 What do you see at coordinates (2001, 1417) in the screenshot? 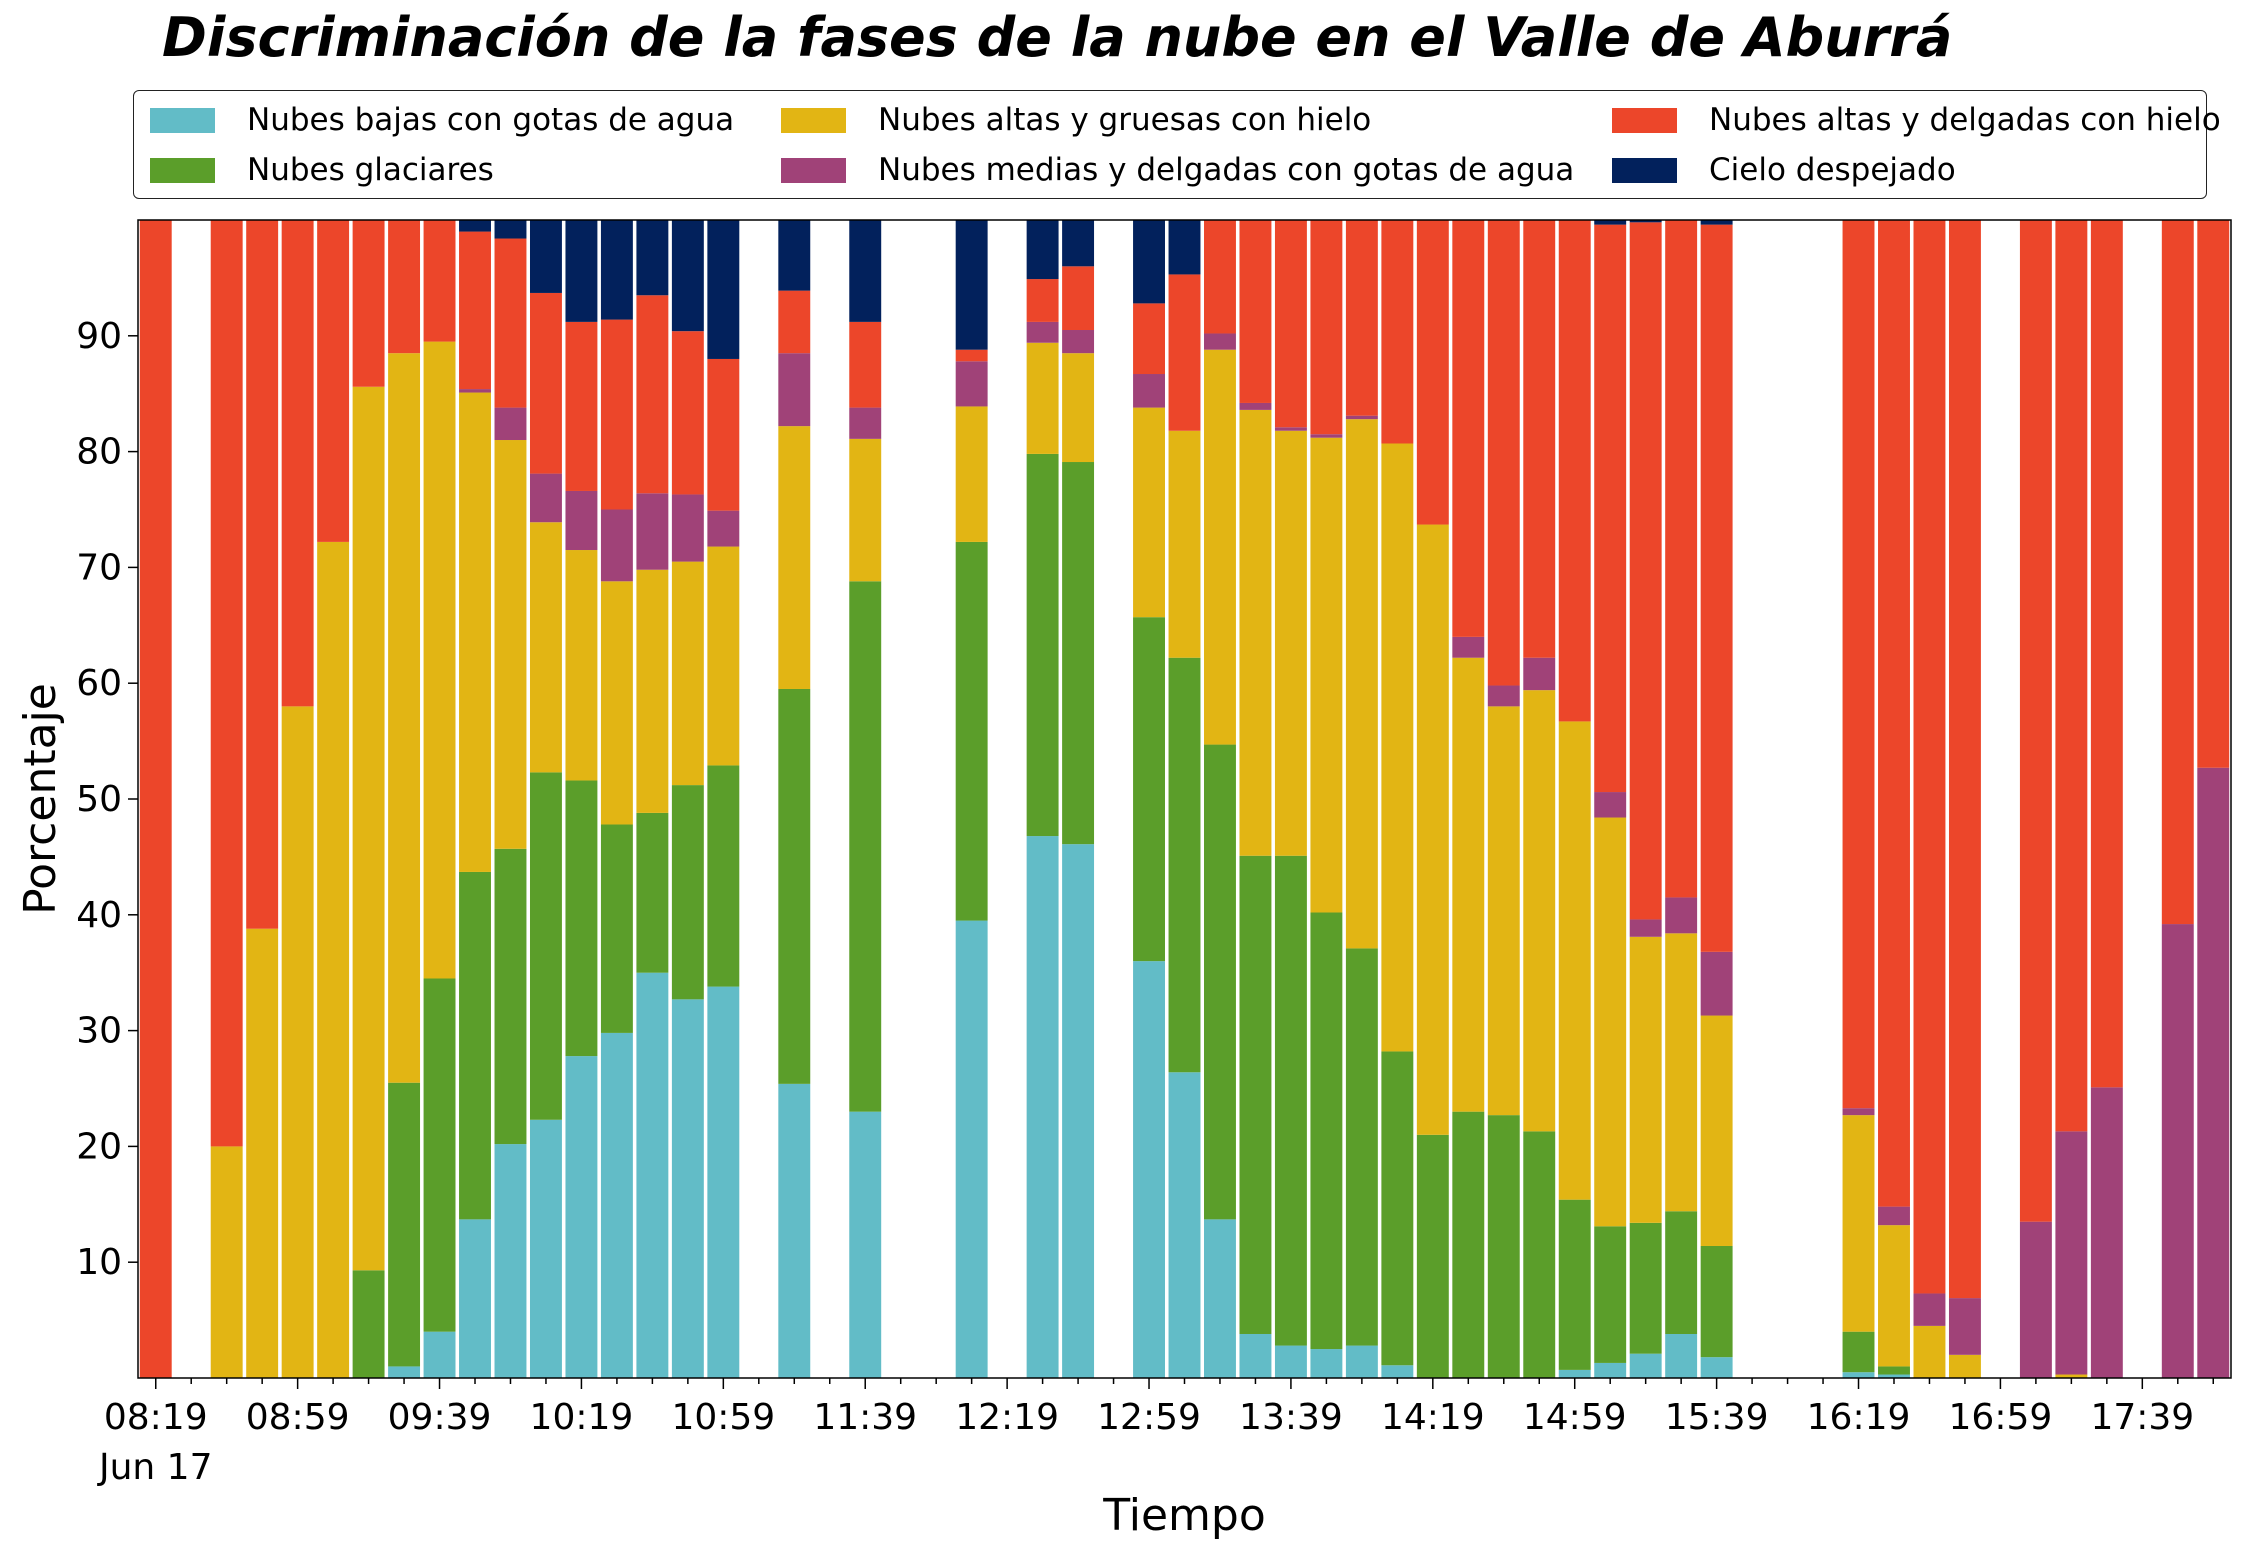
I see `x-tick-label: 16:59` at bounding box center [2001, 1417].